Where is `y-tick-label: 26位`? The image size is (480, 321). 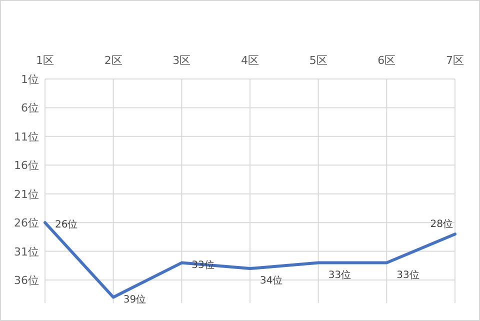
y-tick-label: 26位 is located at coordinates (26, 223).